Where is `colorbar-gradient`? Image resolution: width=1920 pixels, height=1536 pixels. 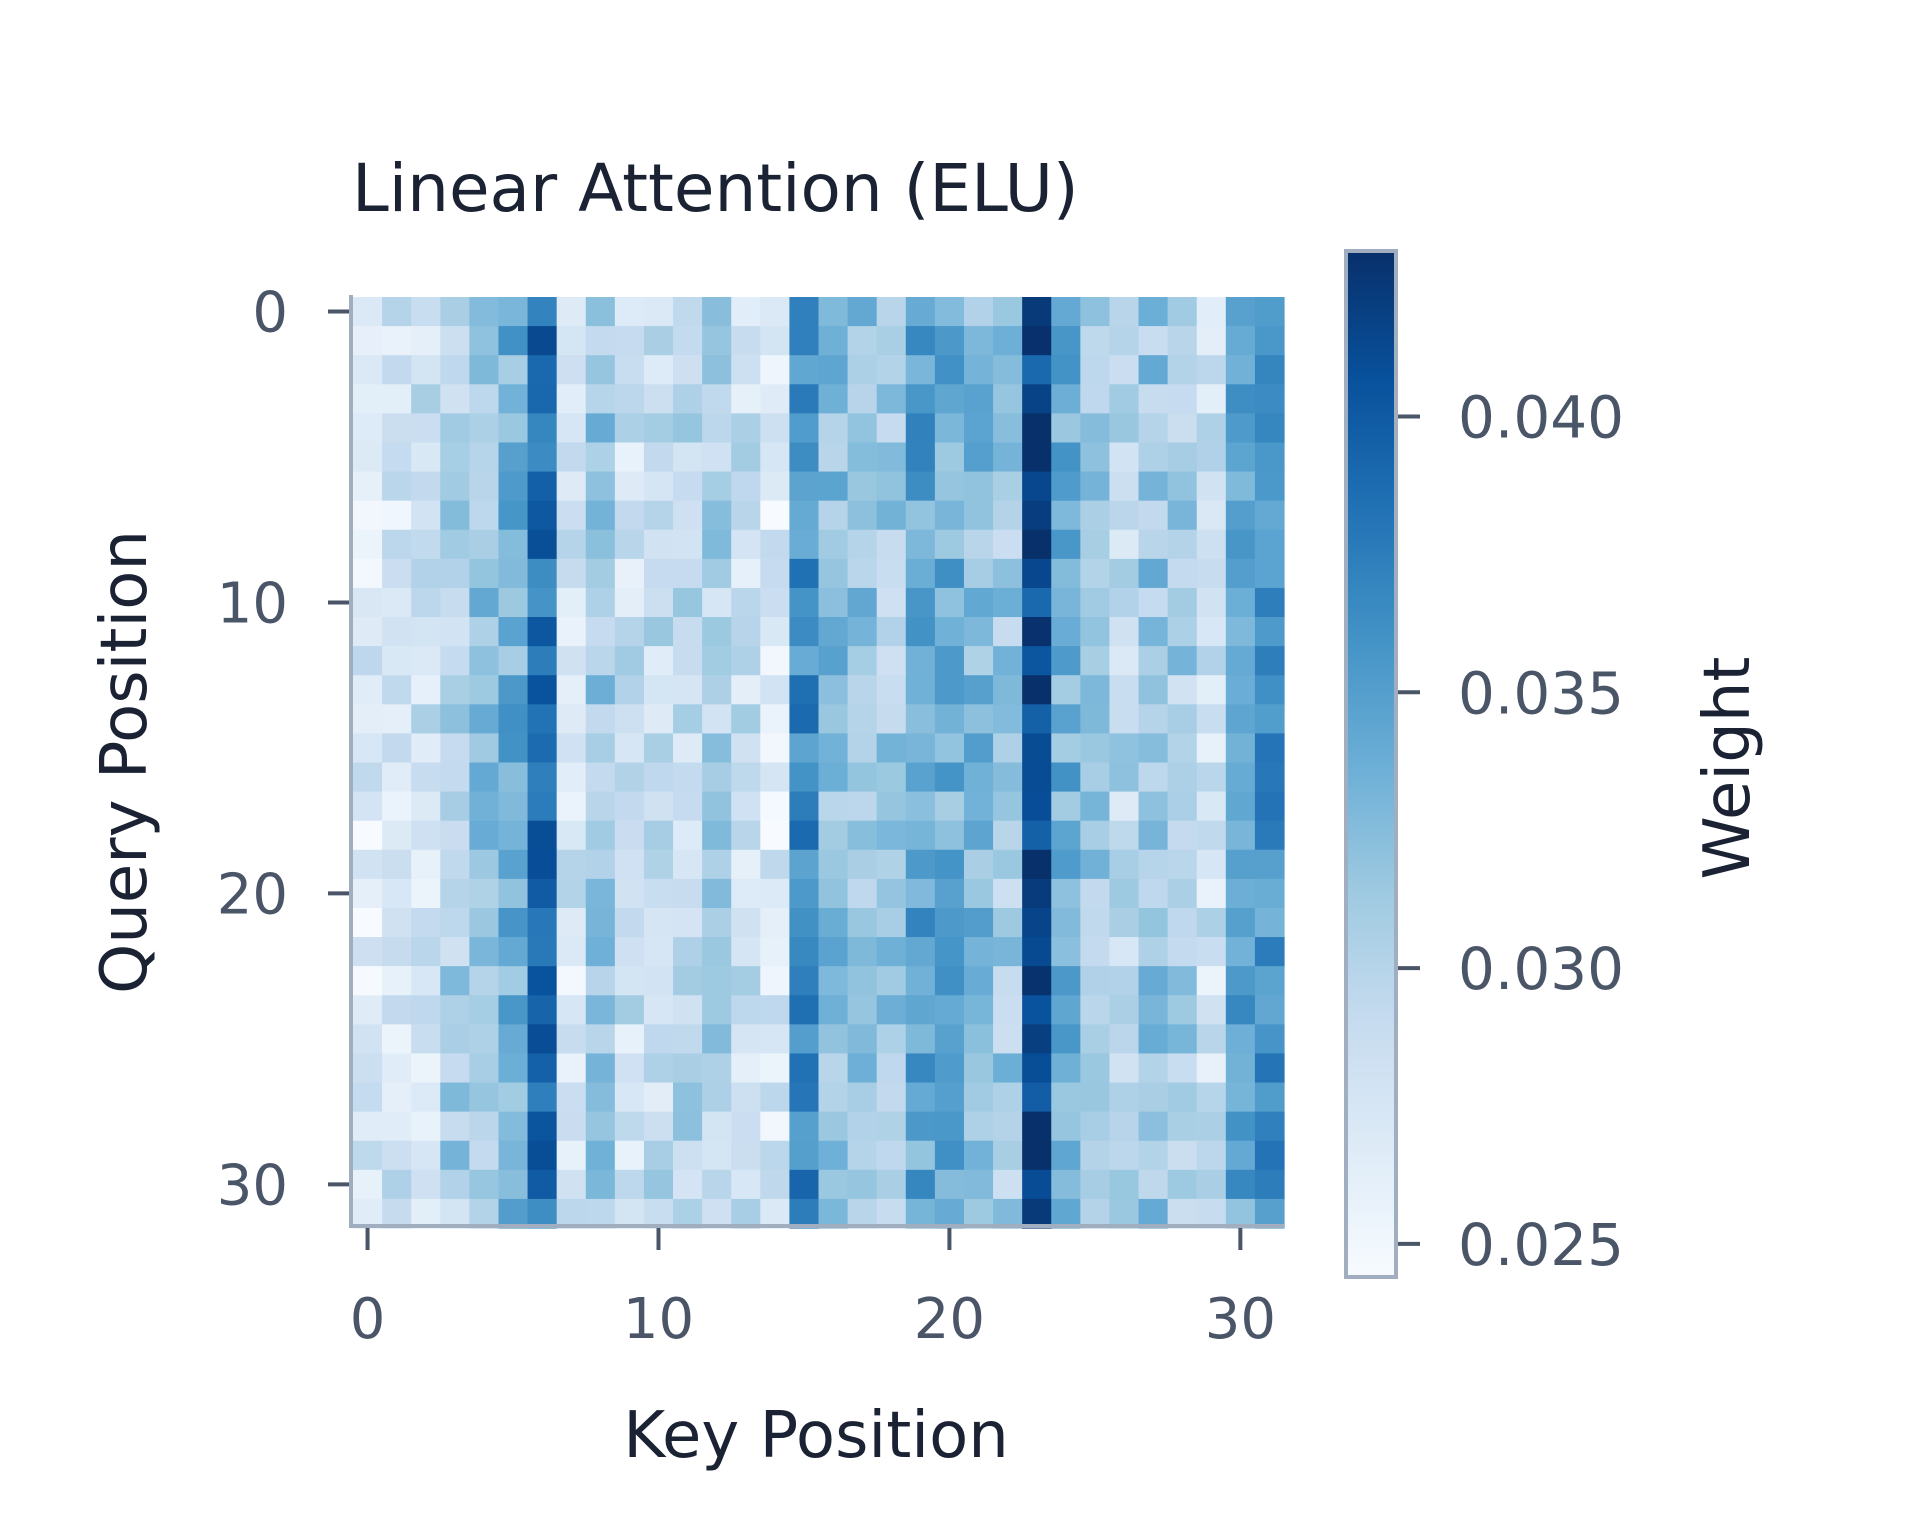
colorbar-gradient is located at coordinates (1371, 764).